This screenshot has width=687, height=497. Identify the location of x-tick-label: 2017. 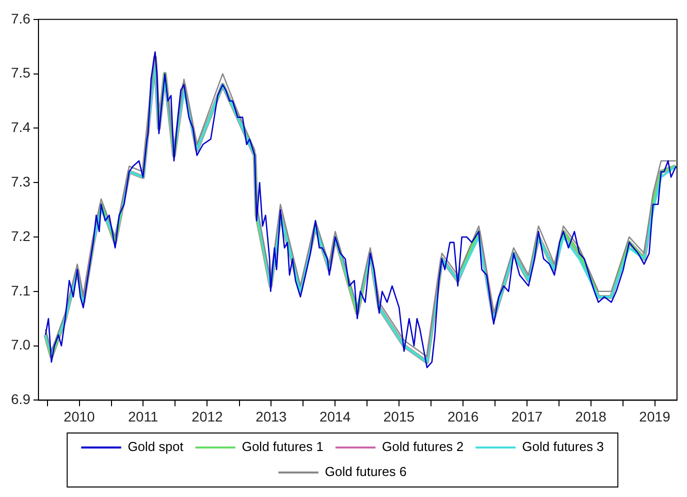
(527, 416).